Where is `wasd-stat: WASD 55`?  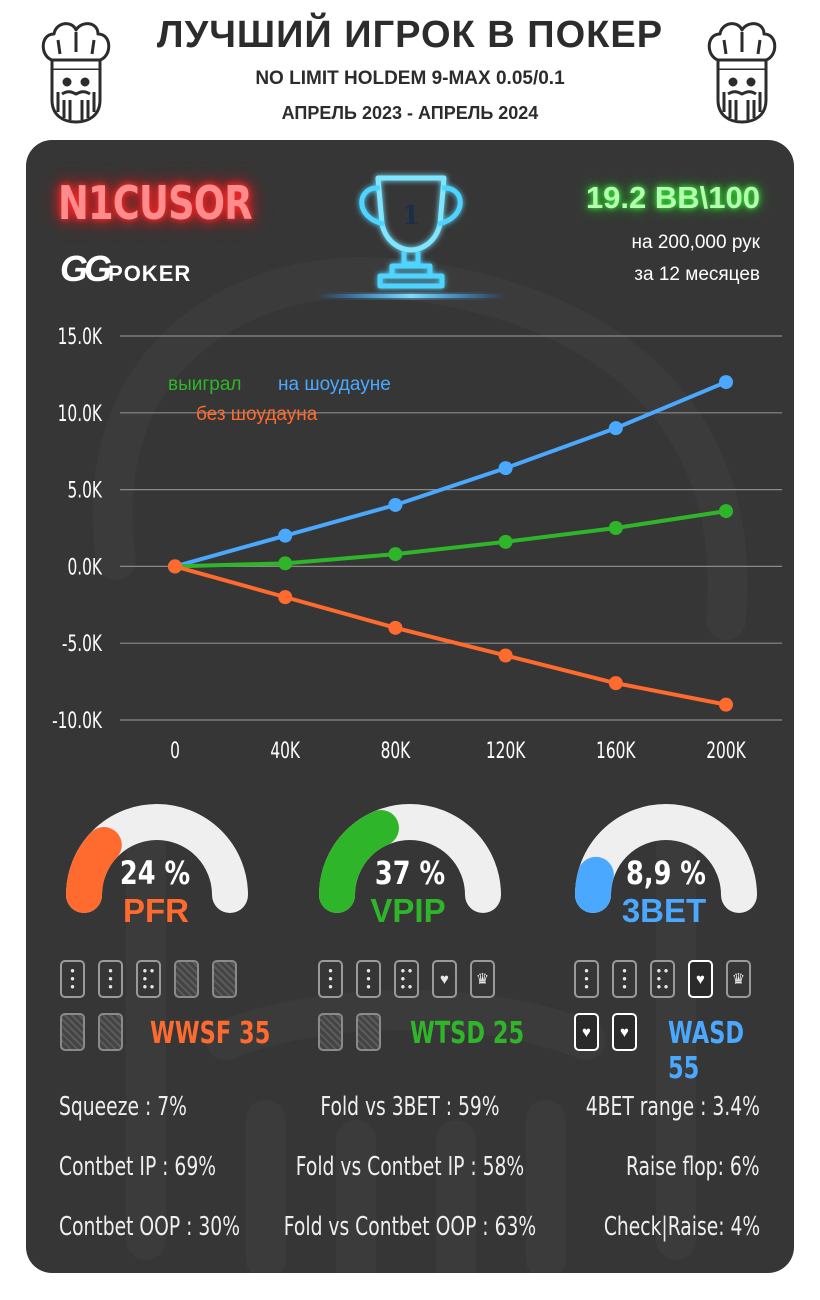
wasd-stat: WASD 55 is located at coordinates (706, 1051).